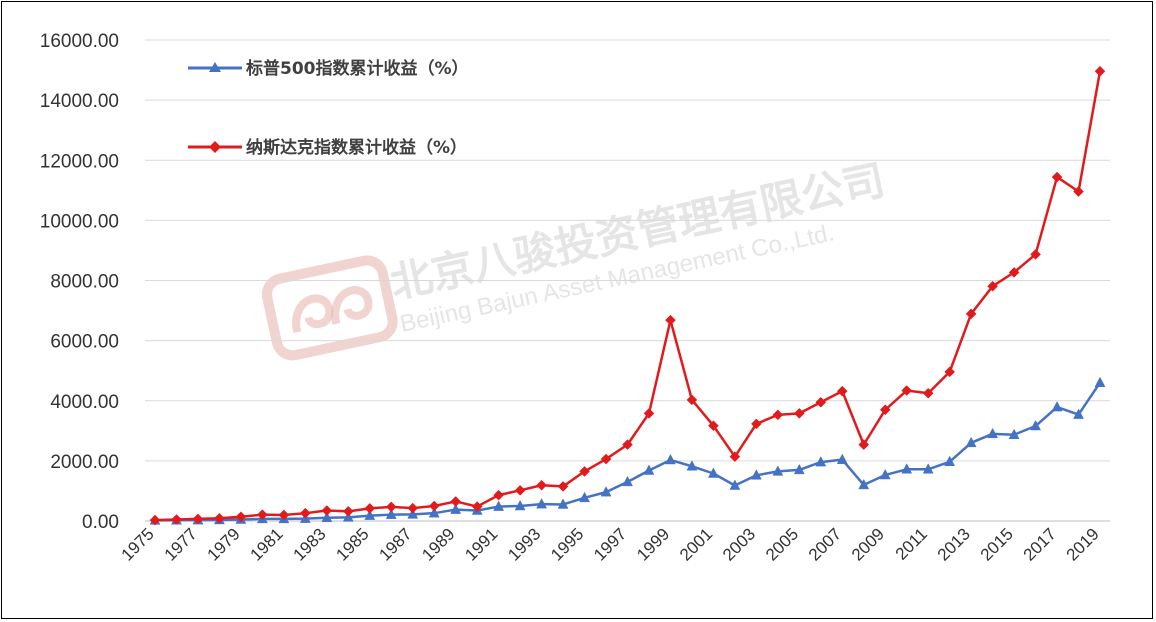 Image resolution: width=1156 pixels, height=622 pixels. What do you see at coordinates (1083, 544) in the screenshot?
I see `x-tick-label: 2019` at bounding box center [1083, 544].